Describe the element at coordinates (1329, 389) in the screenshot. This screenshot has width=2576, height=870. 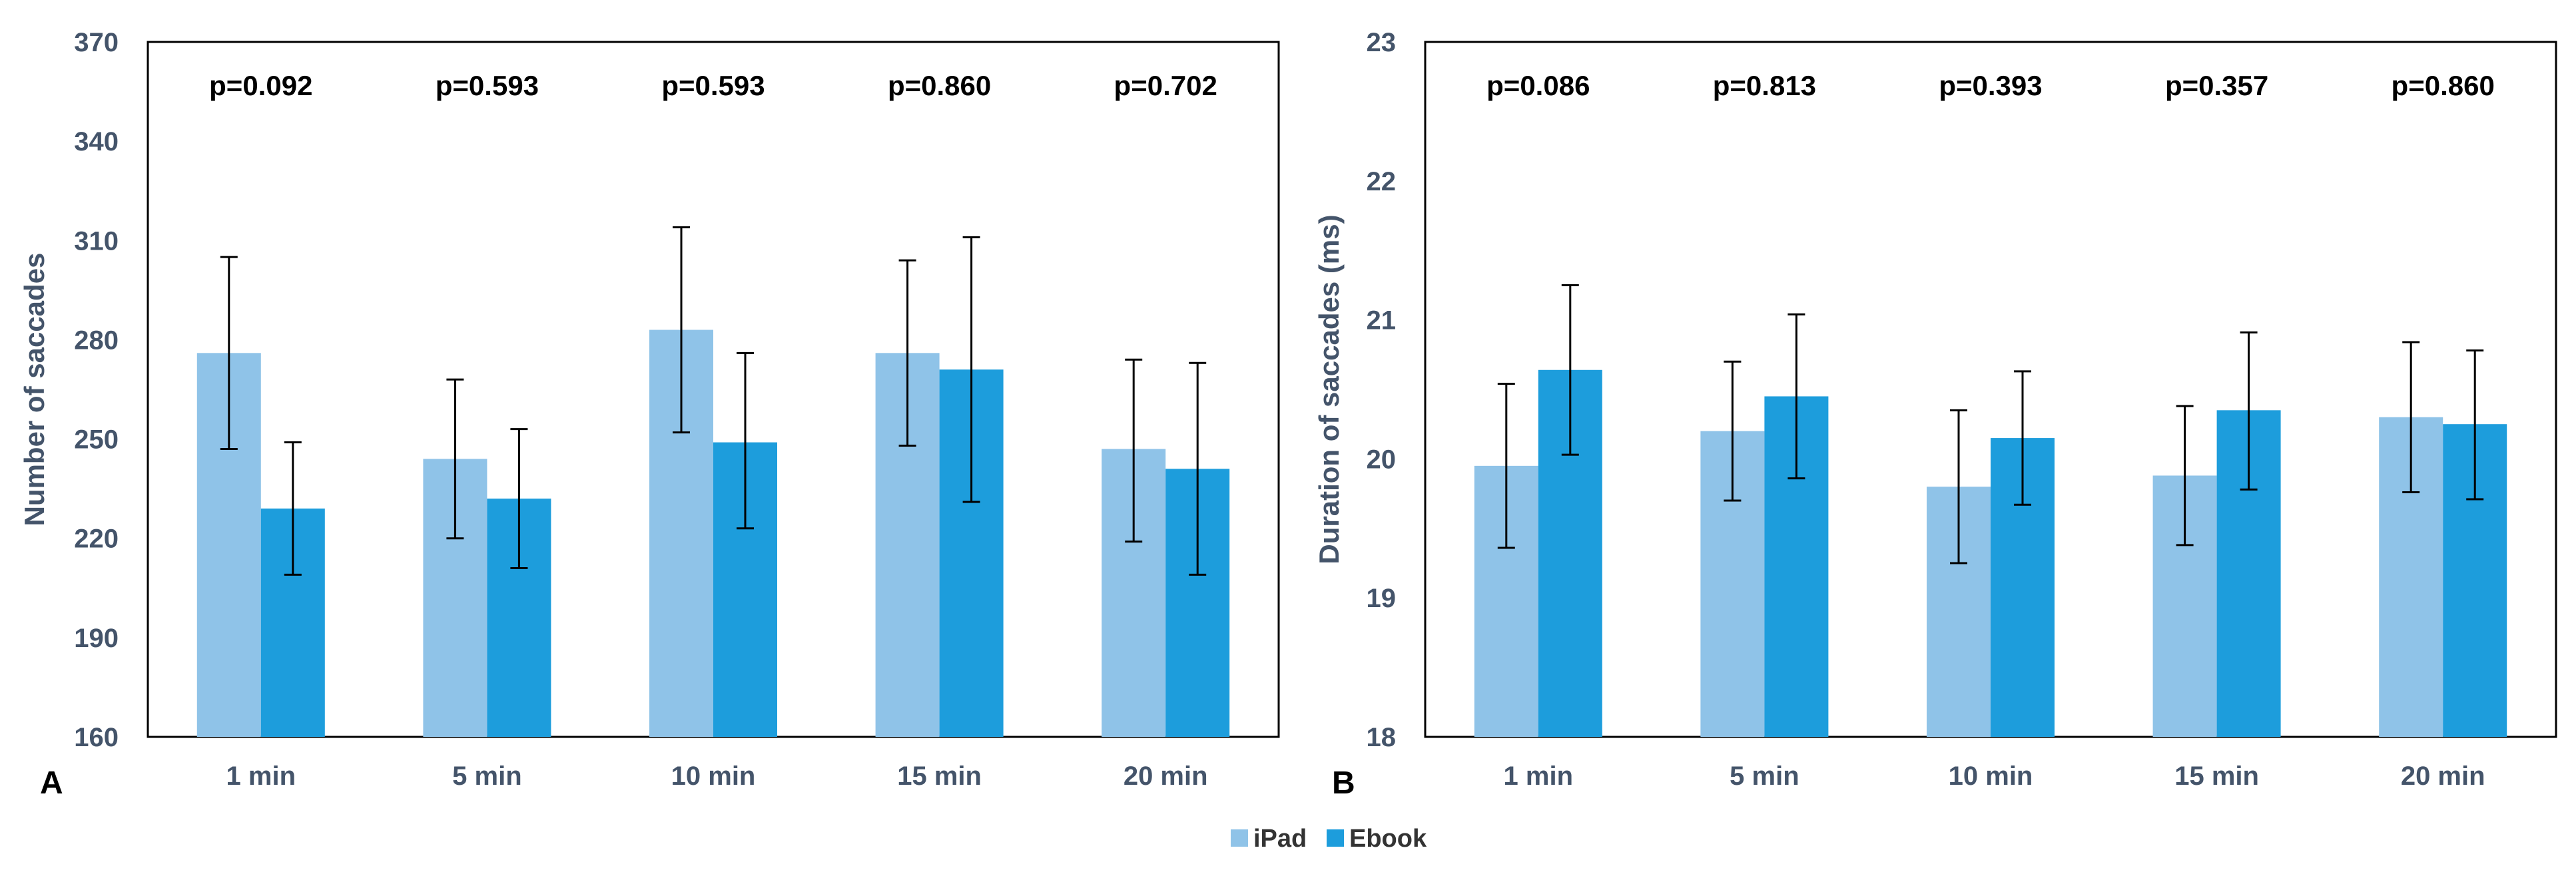
I see `y-axis-label: Duration of saccades (ms)` at that location.